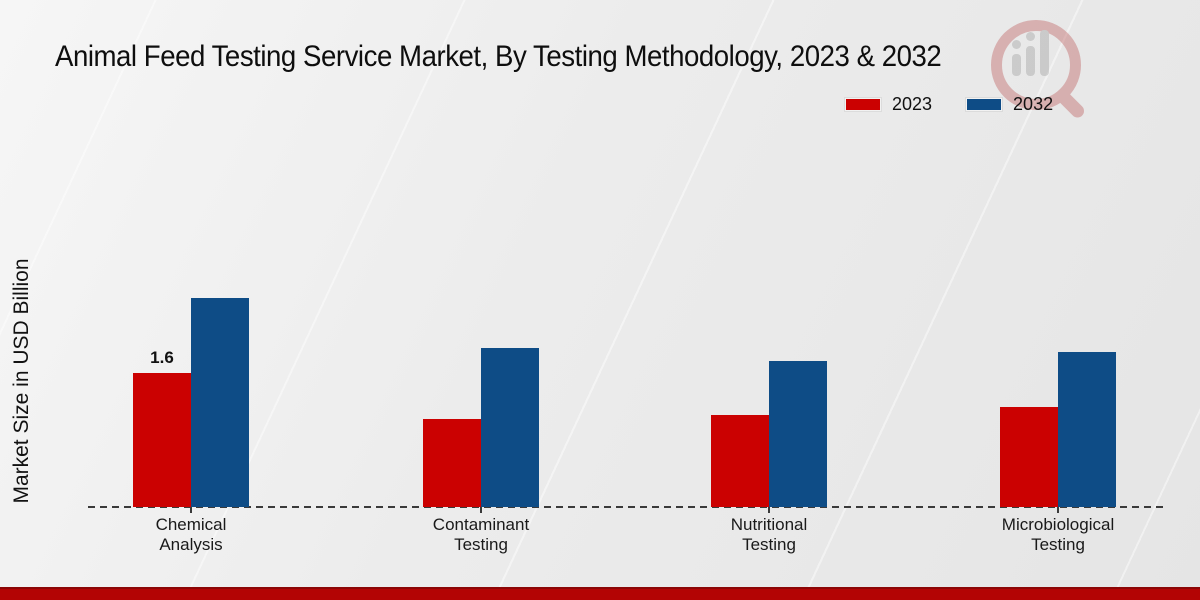 This screenshot has height=600, width=1200. Describe the element at coordinates (949, 104) in the screenshot. I see `legend: 2023 2032` at that location.